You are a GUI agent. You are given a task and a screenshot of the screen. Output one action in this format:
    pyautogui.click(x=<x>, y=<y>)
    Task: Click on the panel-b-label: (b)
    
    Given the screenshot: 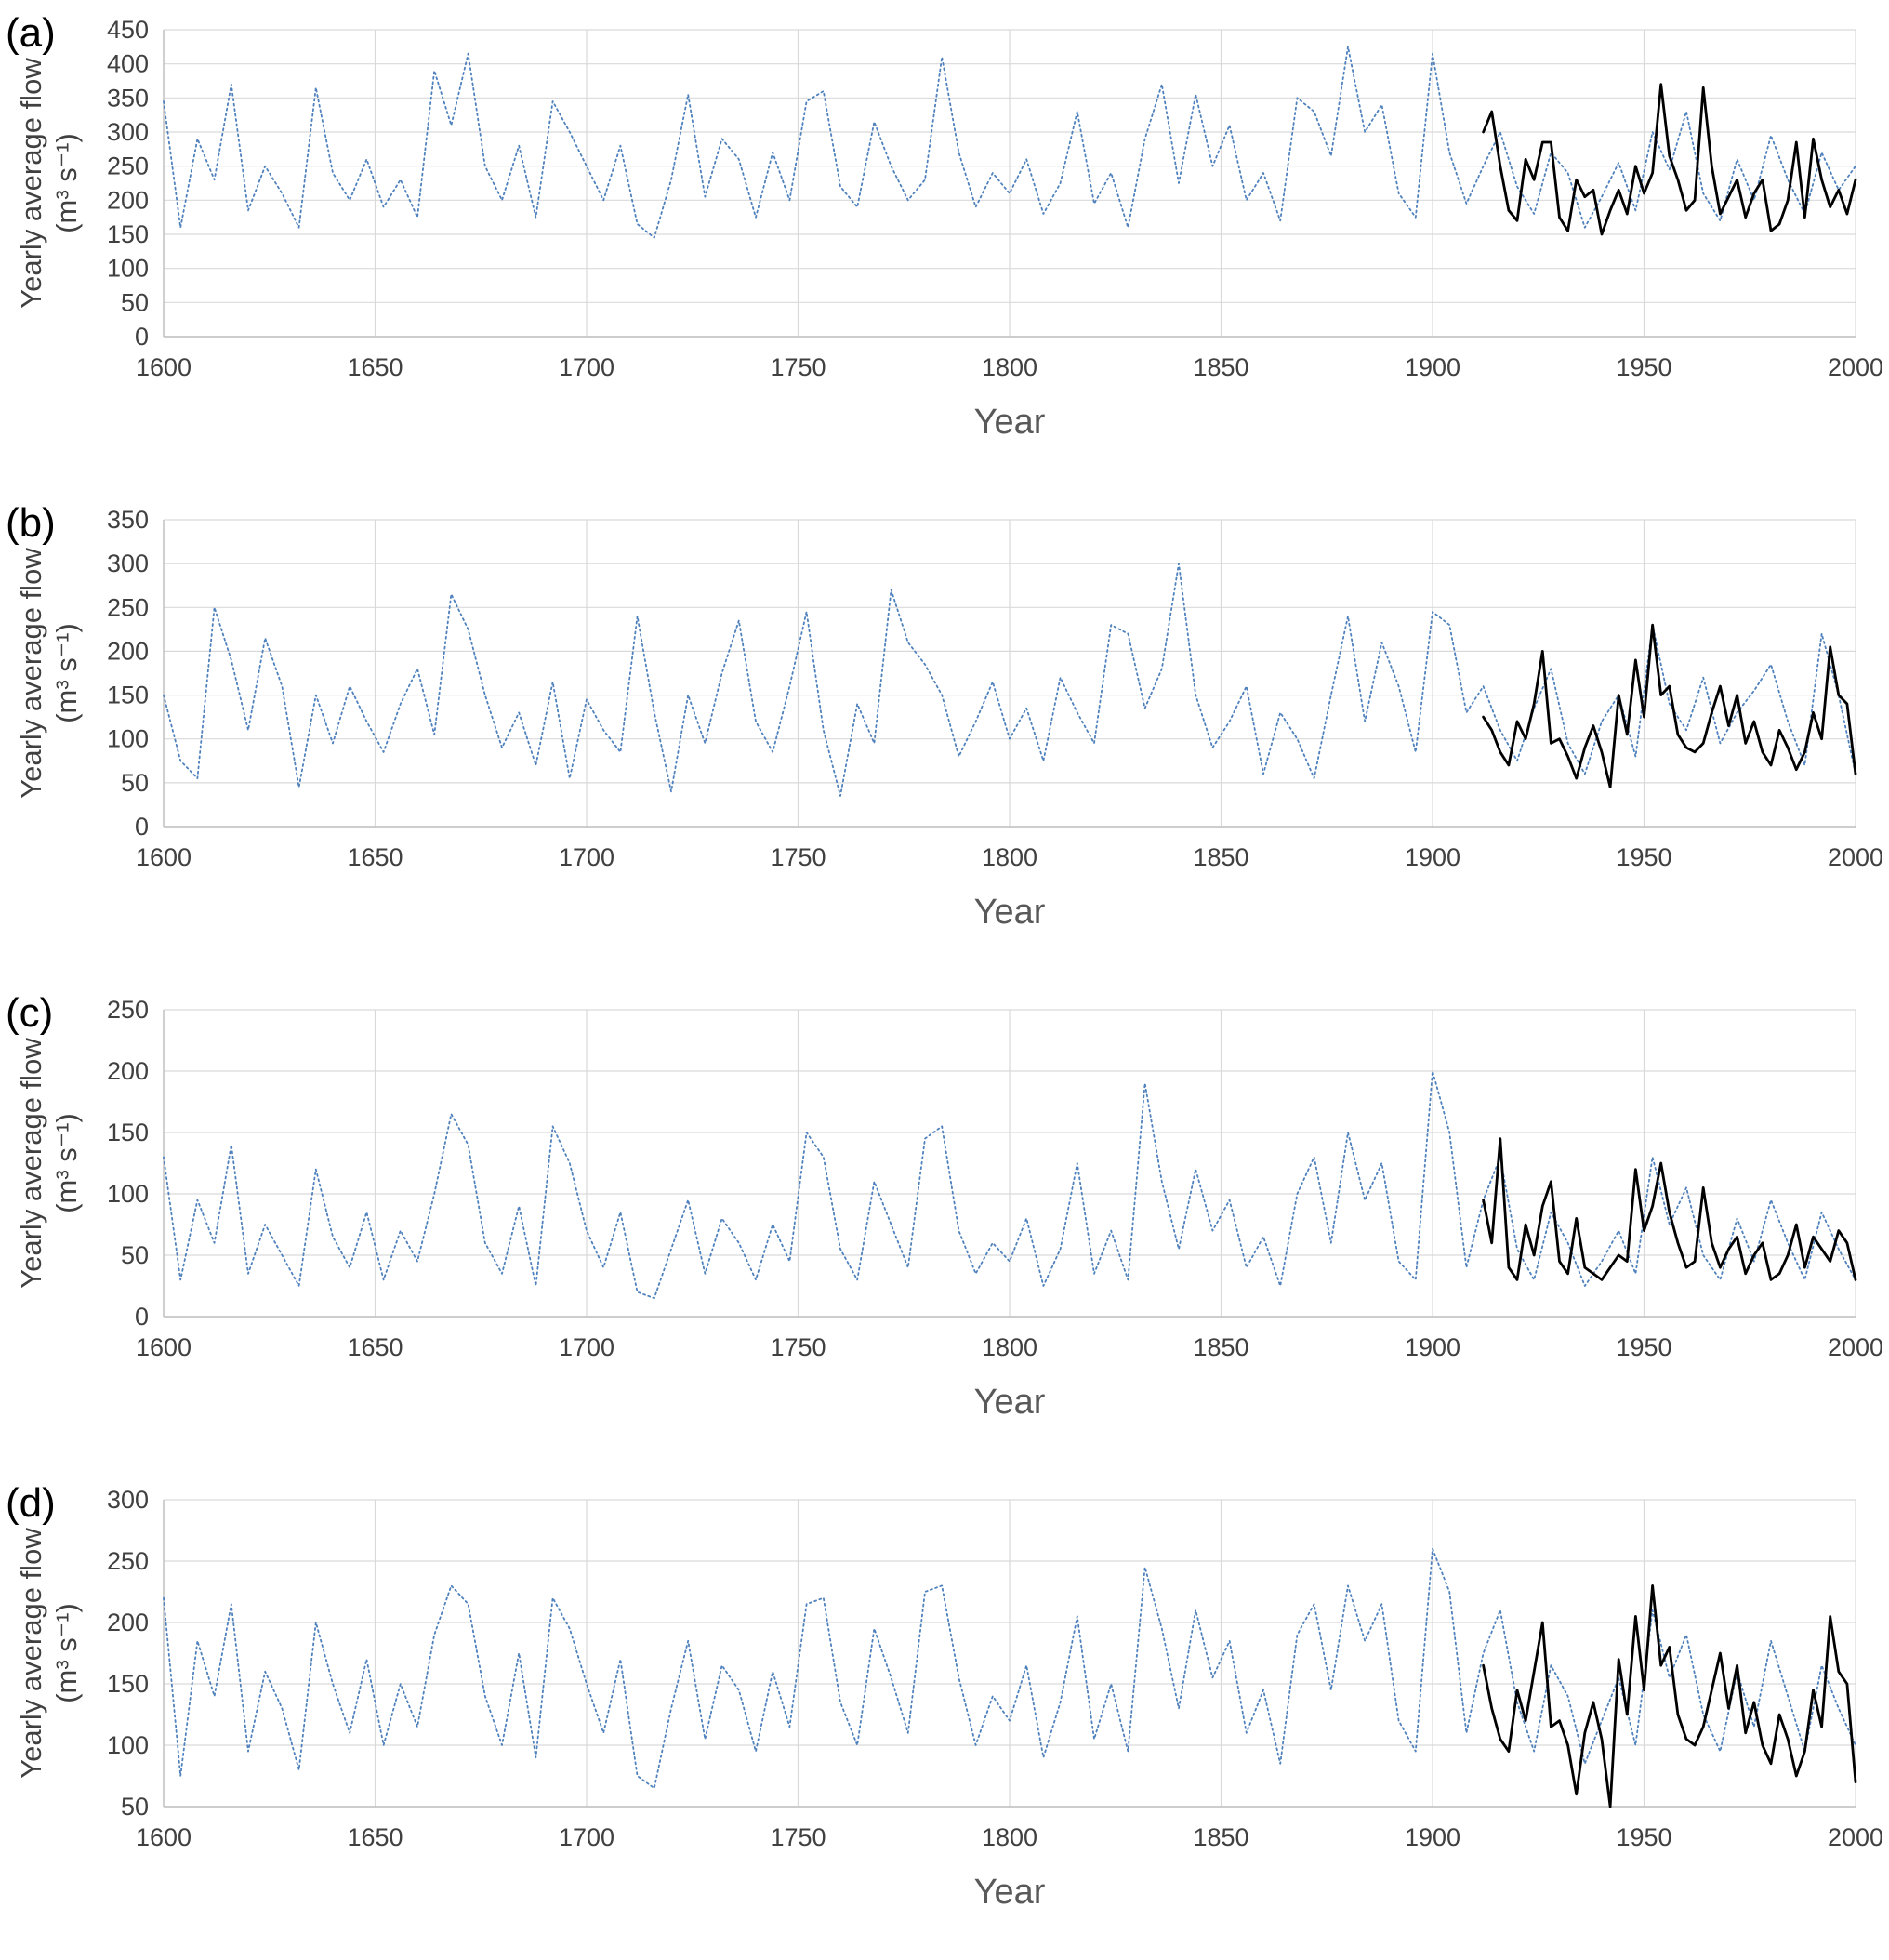 What is the action you would take?
    pyautogui.click(x=31, y=523)
    